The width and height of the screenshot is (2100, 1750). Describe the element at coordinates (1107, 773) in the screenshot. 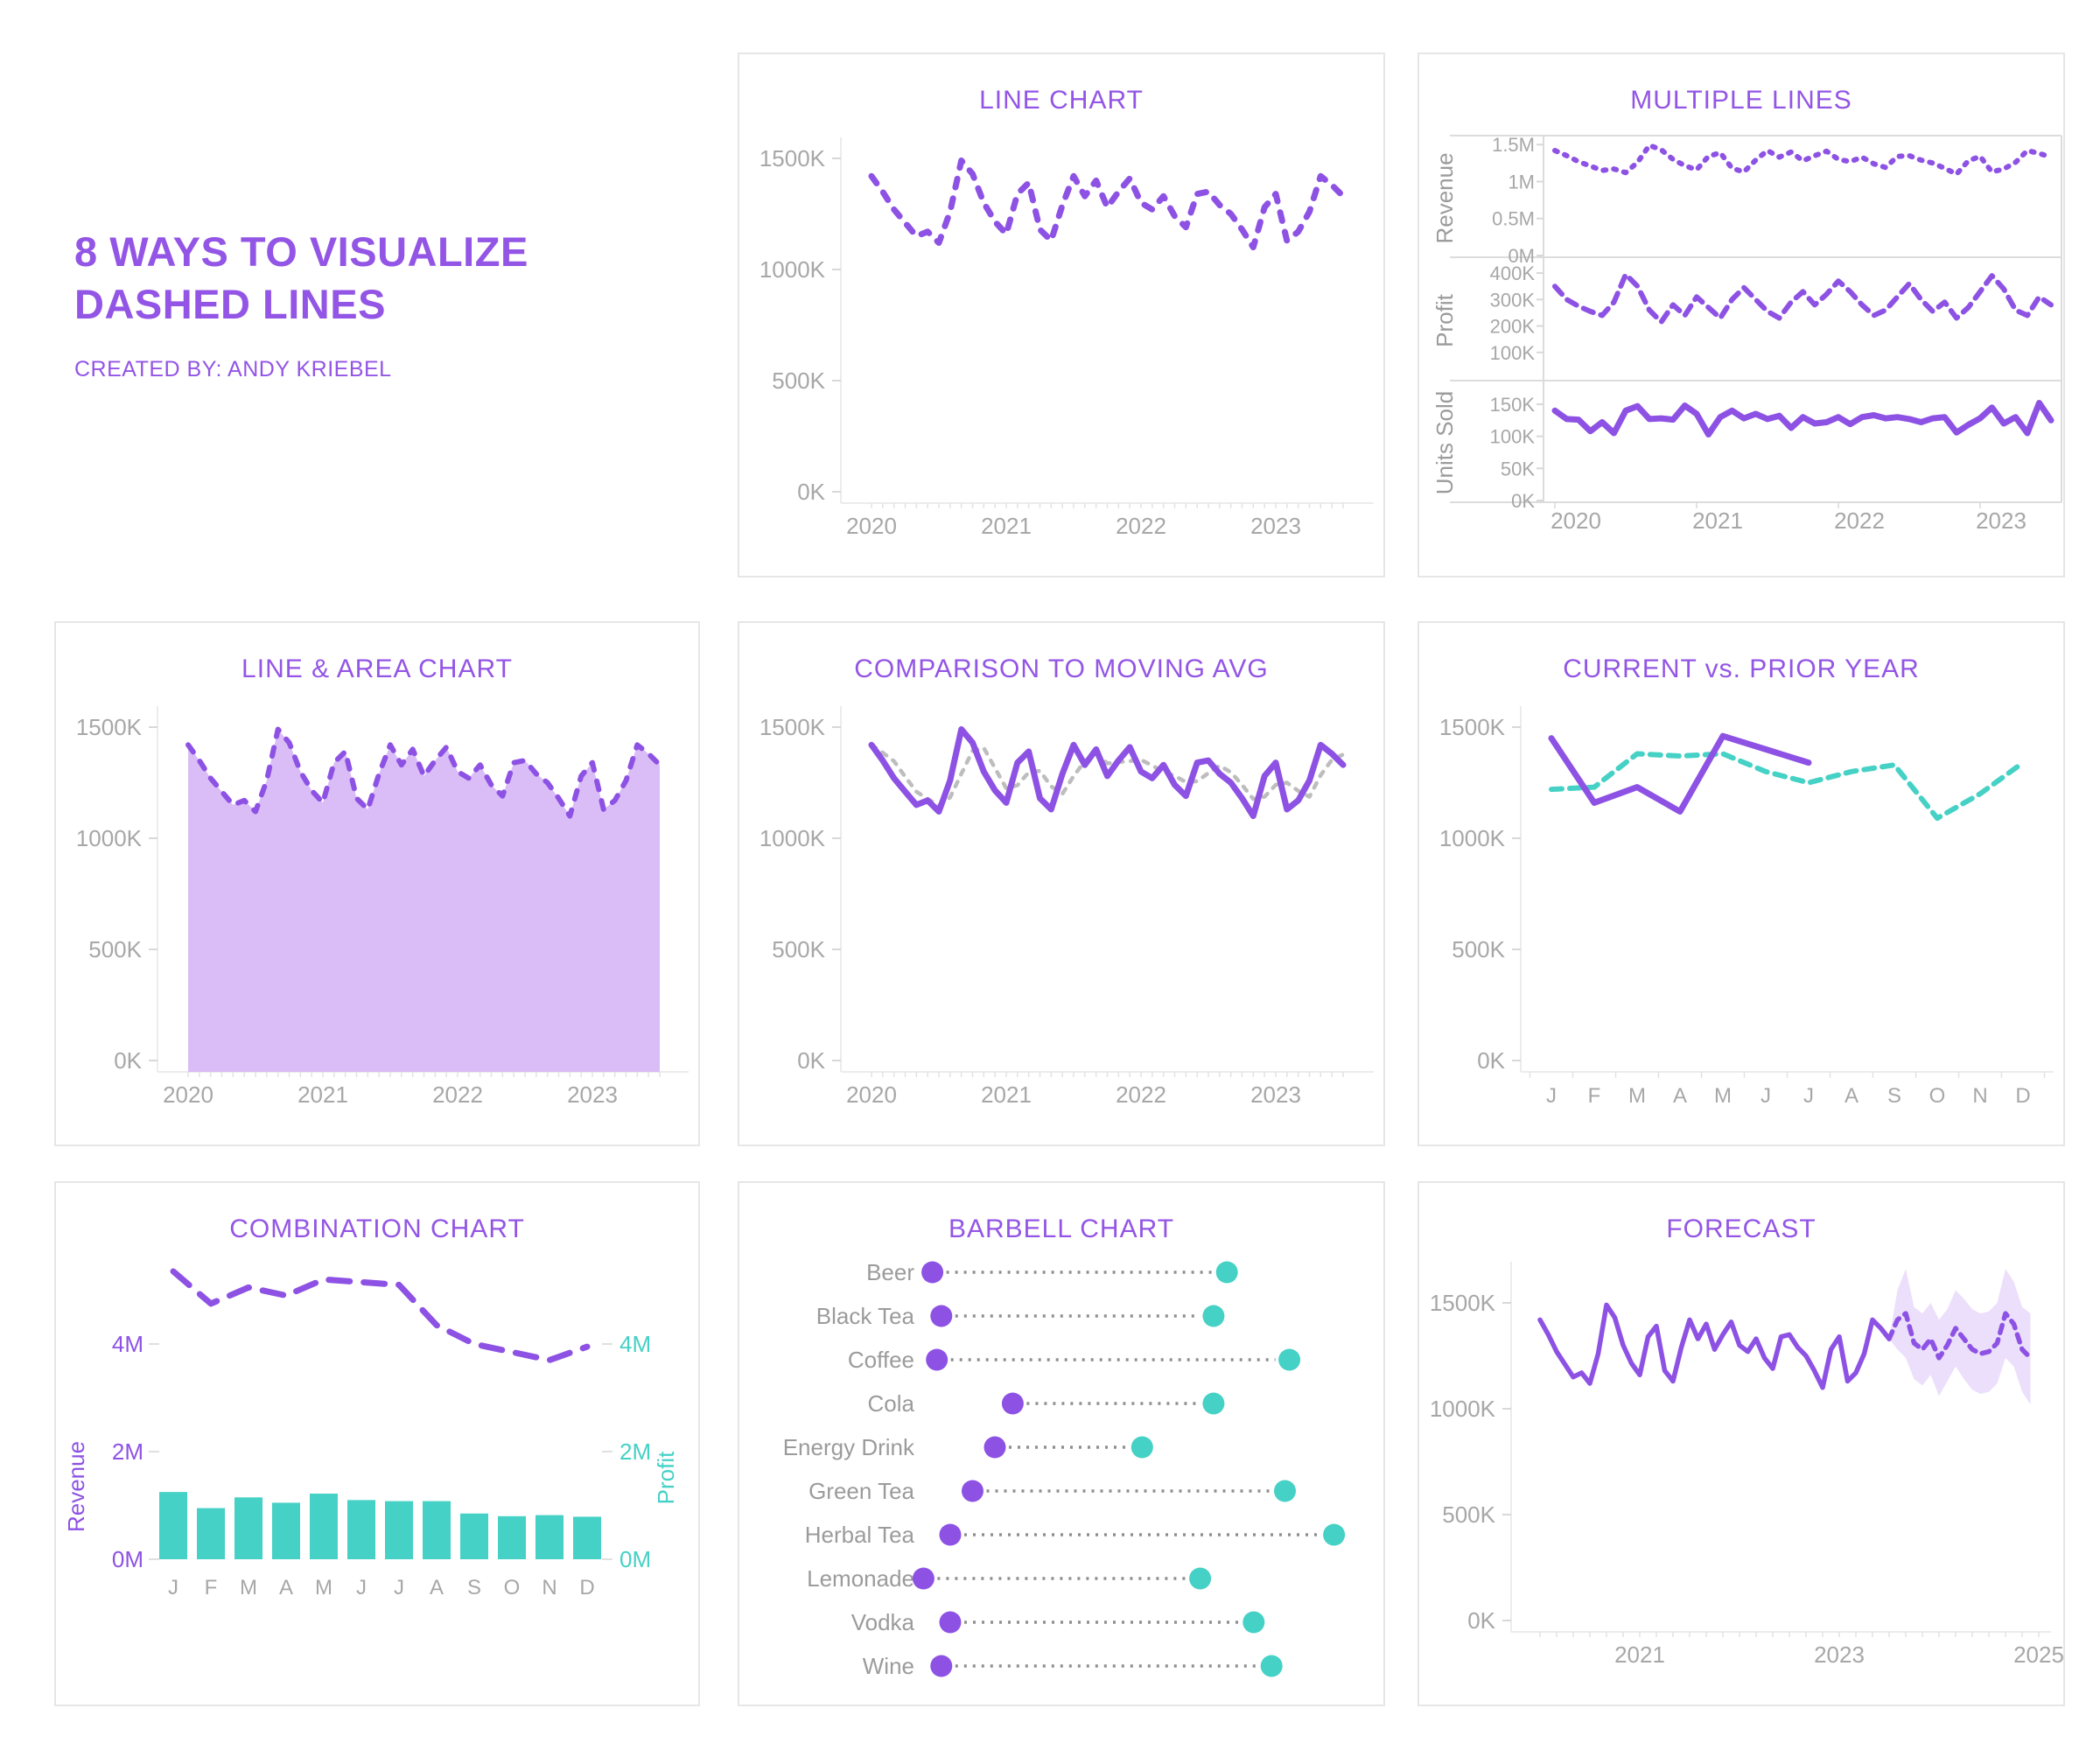

I see `sales-line` at that location.